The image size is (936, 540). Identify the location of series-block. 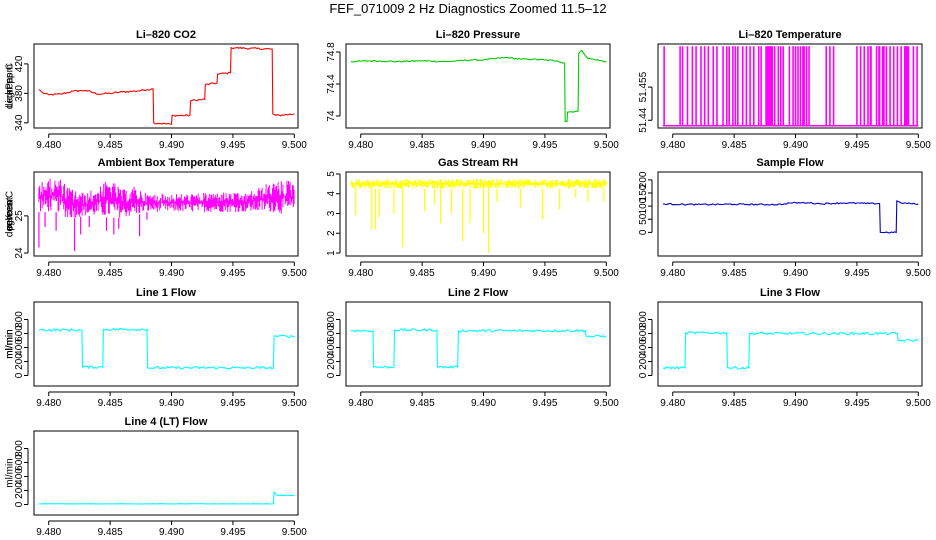
(870, 86).